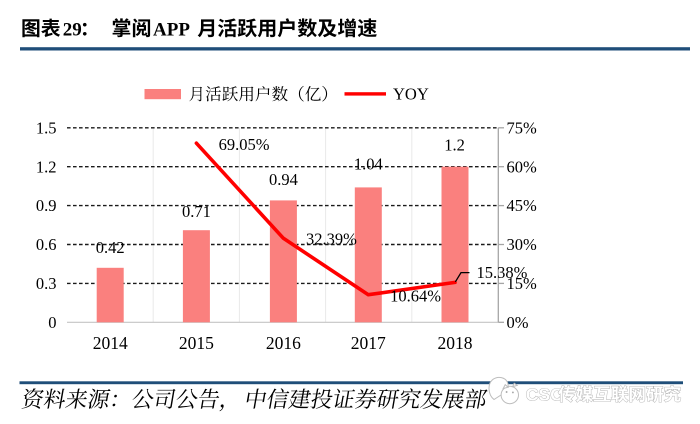  I want to click on svg-text: 0.9, so click(46, 205).